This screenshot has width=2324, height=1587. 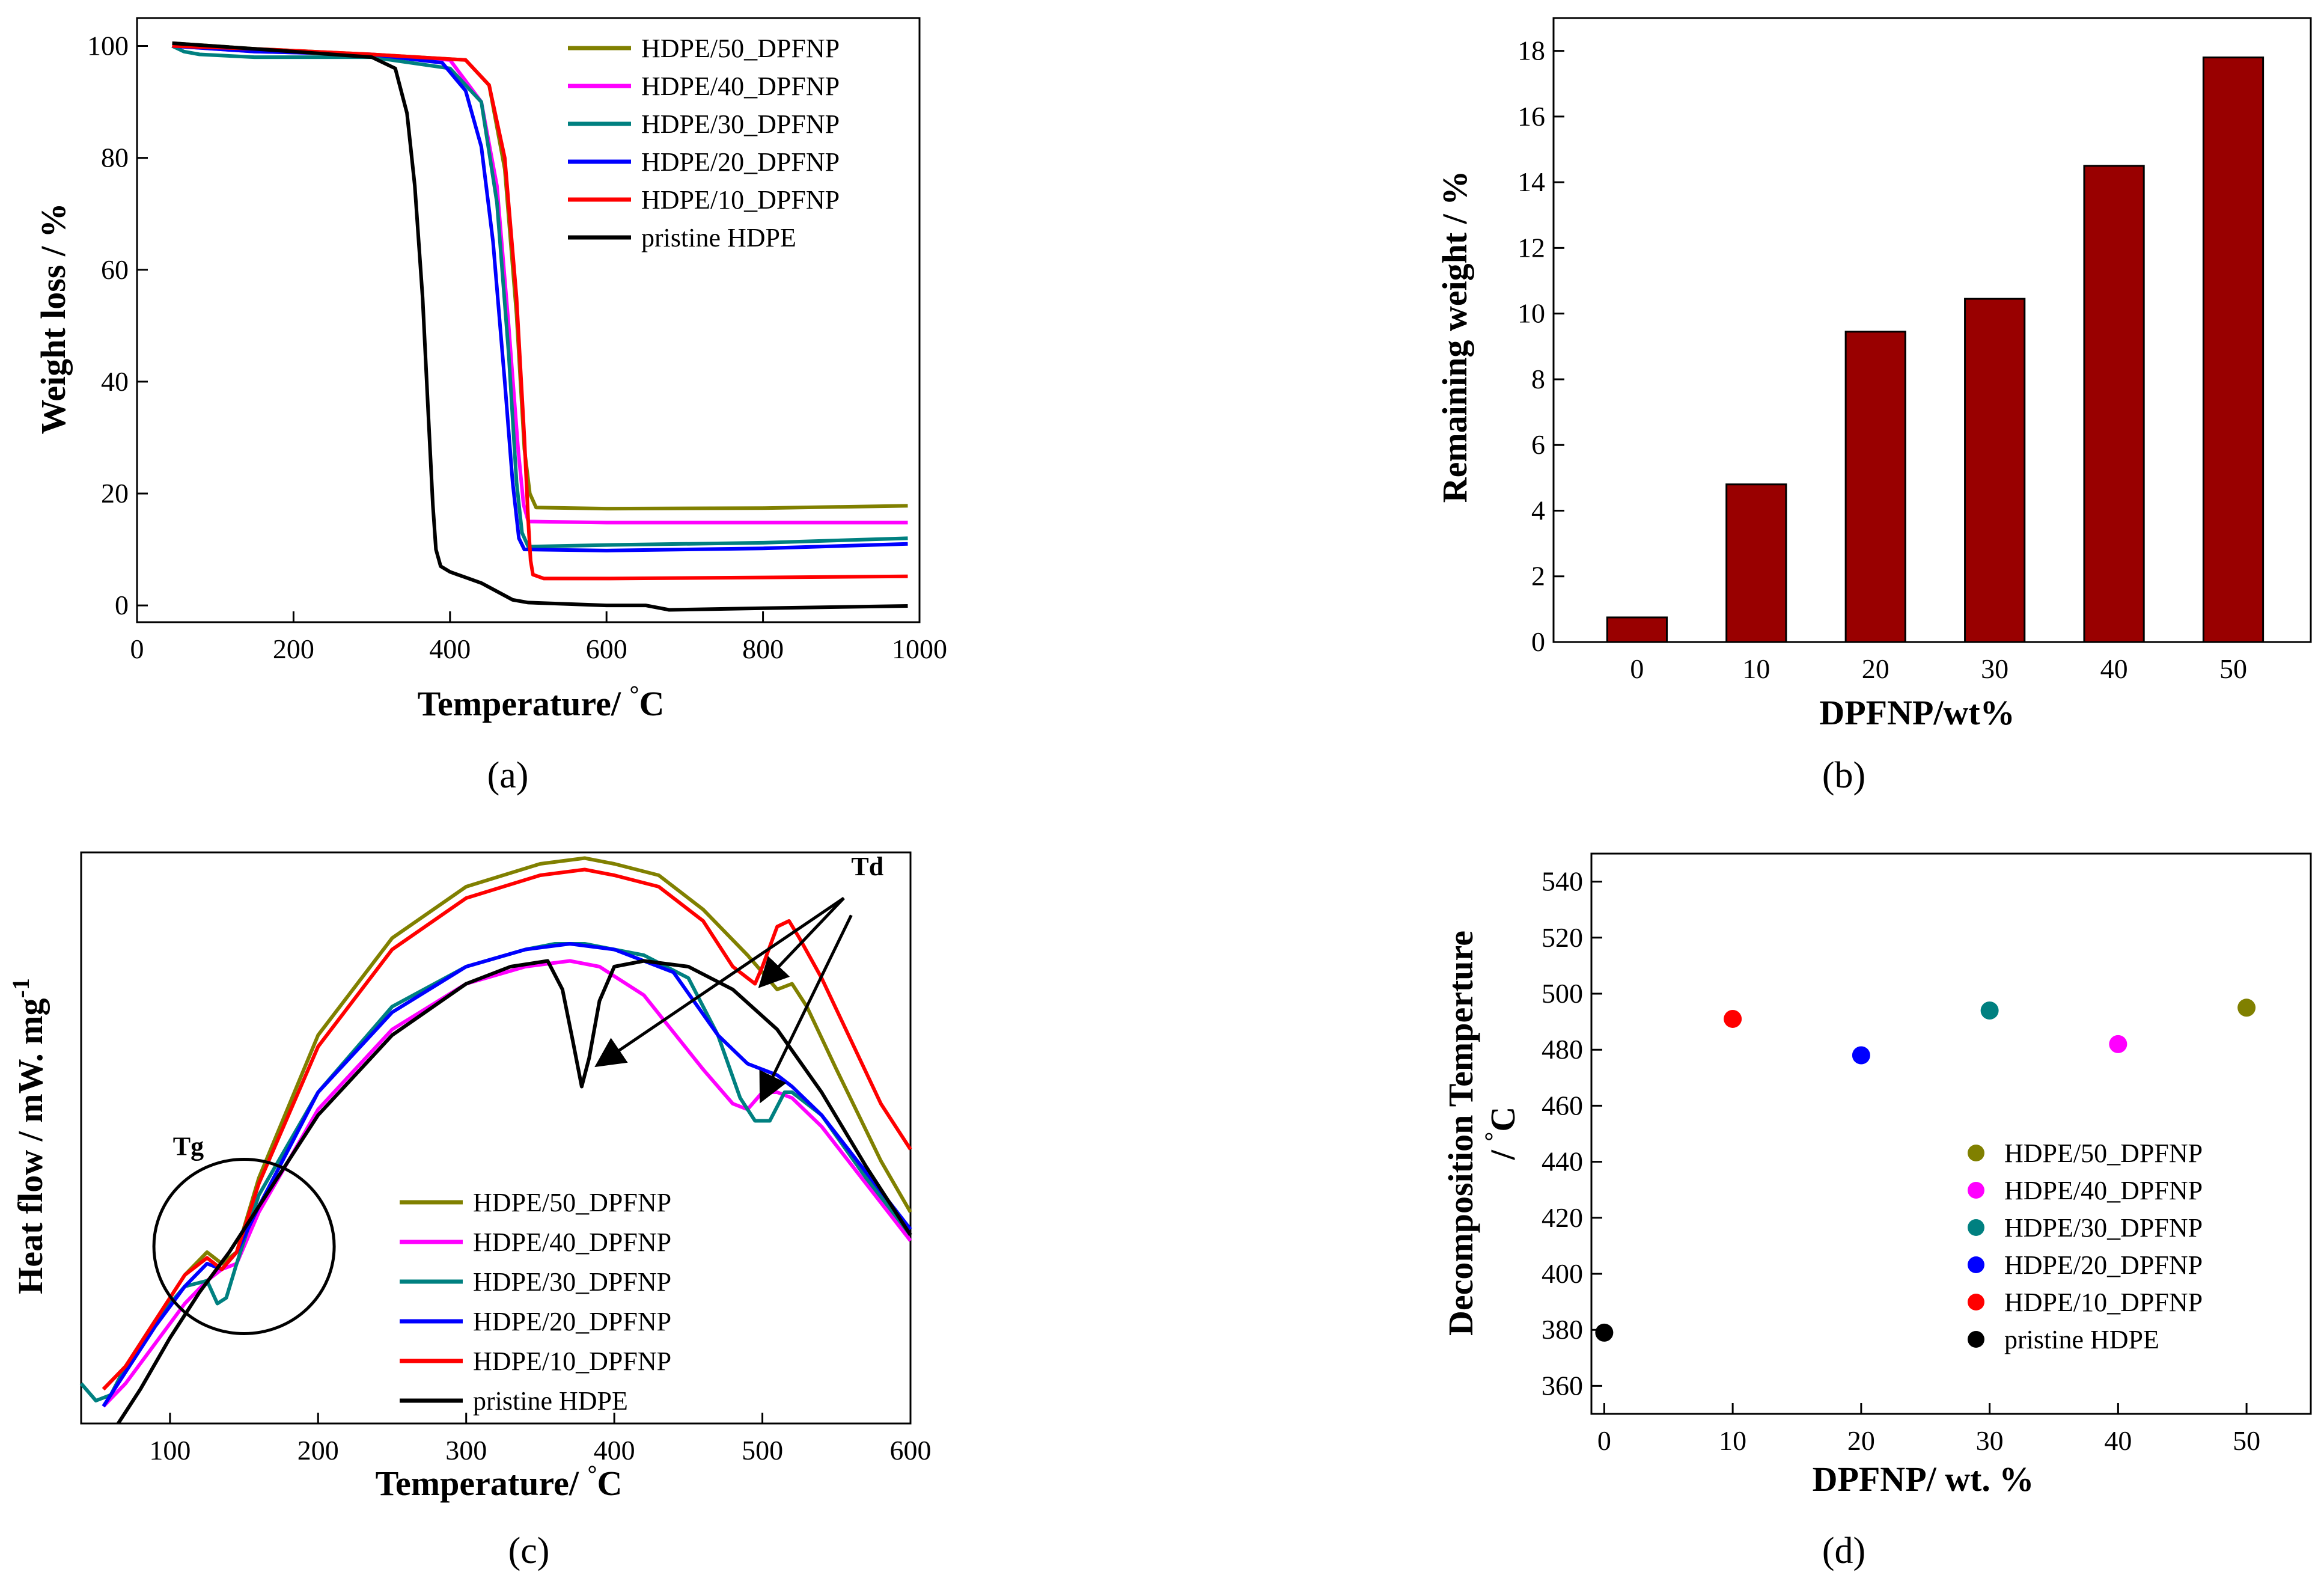 I want to click on x-tick-label-c: 200, so click(x=318, y=1450).